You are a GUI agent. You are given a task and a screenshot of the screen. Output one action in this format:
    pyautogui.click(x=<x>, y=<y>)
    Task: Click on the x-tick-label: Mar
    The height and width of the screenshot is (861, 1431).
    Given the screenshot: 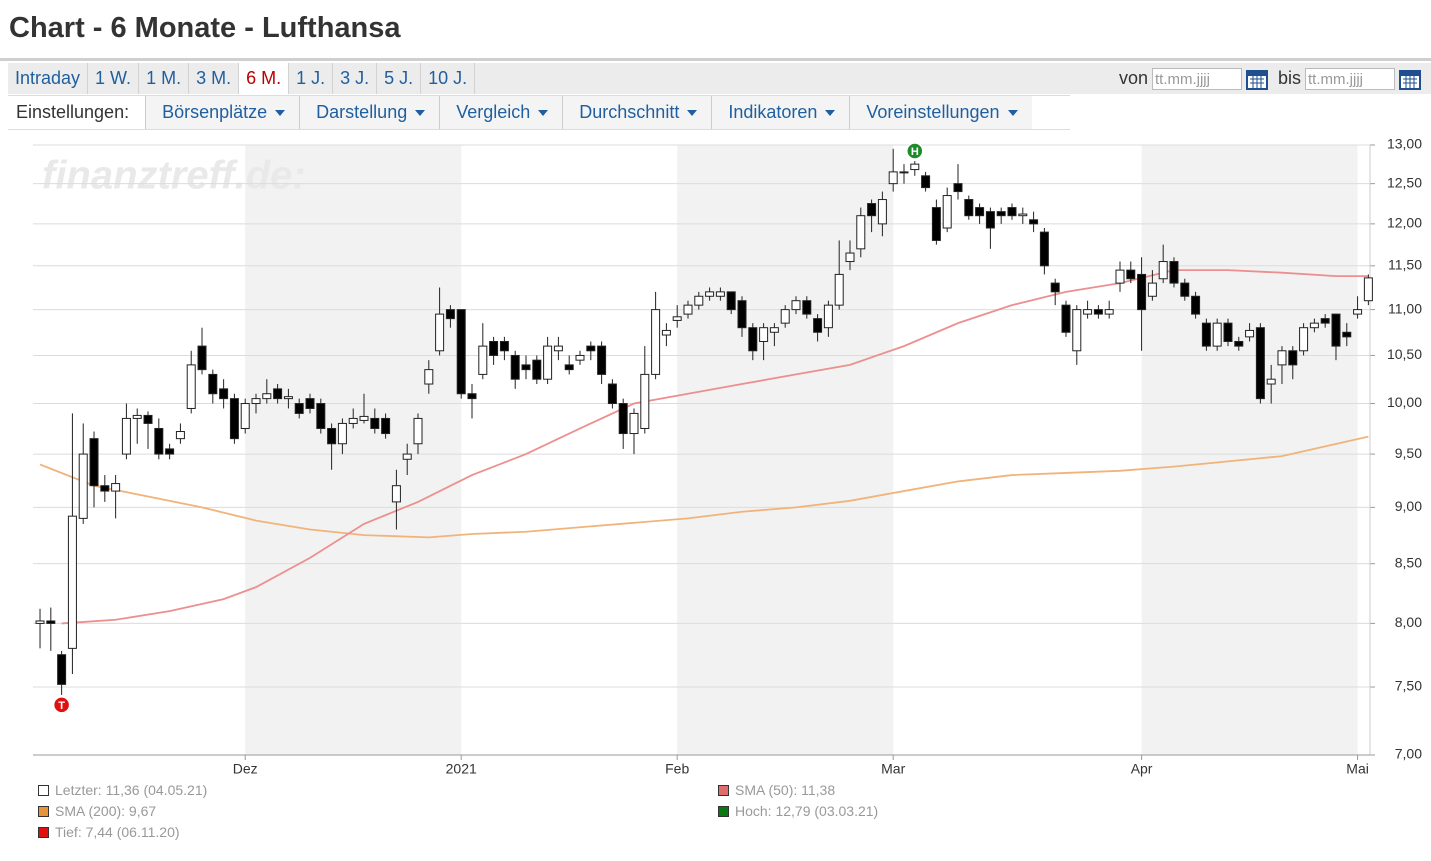 What is the action you would take?
    pyautogui.click(x=893, y=769)
    